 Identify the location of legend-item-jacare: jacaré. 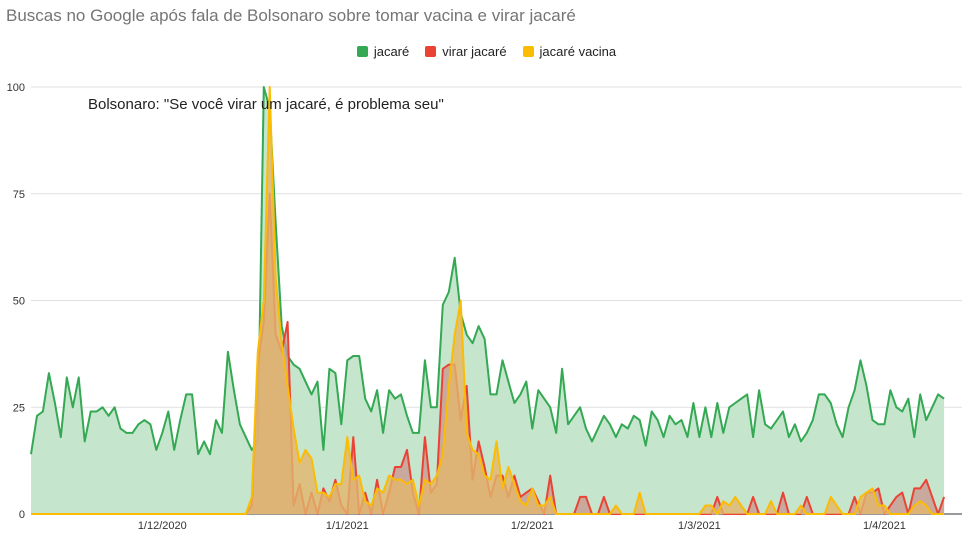
(383, 51).